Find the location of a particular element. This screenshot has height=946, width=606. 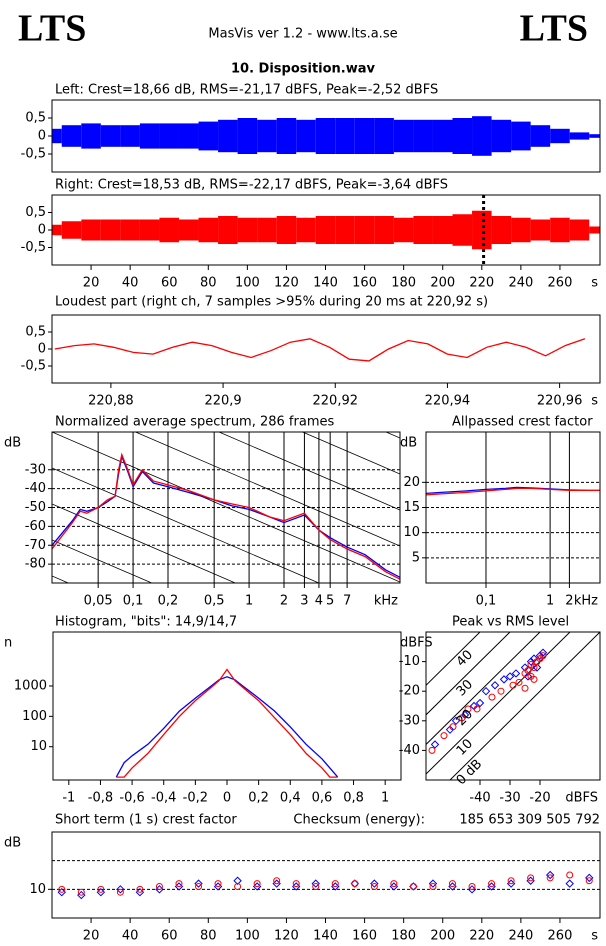

y-tick-label: 0,5 is located at coordinates (35, 118).